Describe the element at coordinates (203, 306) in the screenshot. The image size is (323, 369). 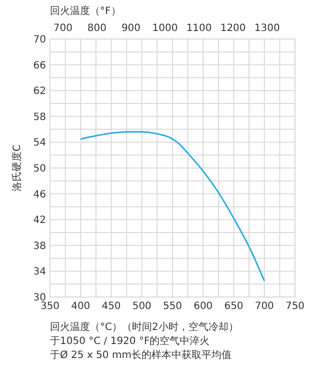
I see `x-tick-label: 600` at that location.